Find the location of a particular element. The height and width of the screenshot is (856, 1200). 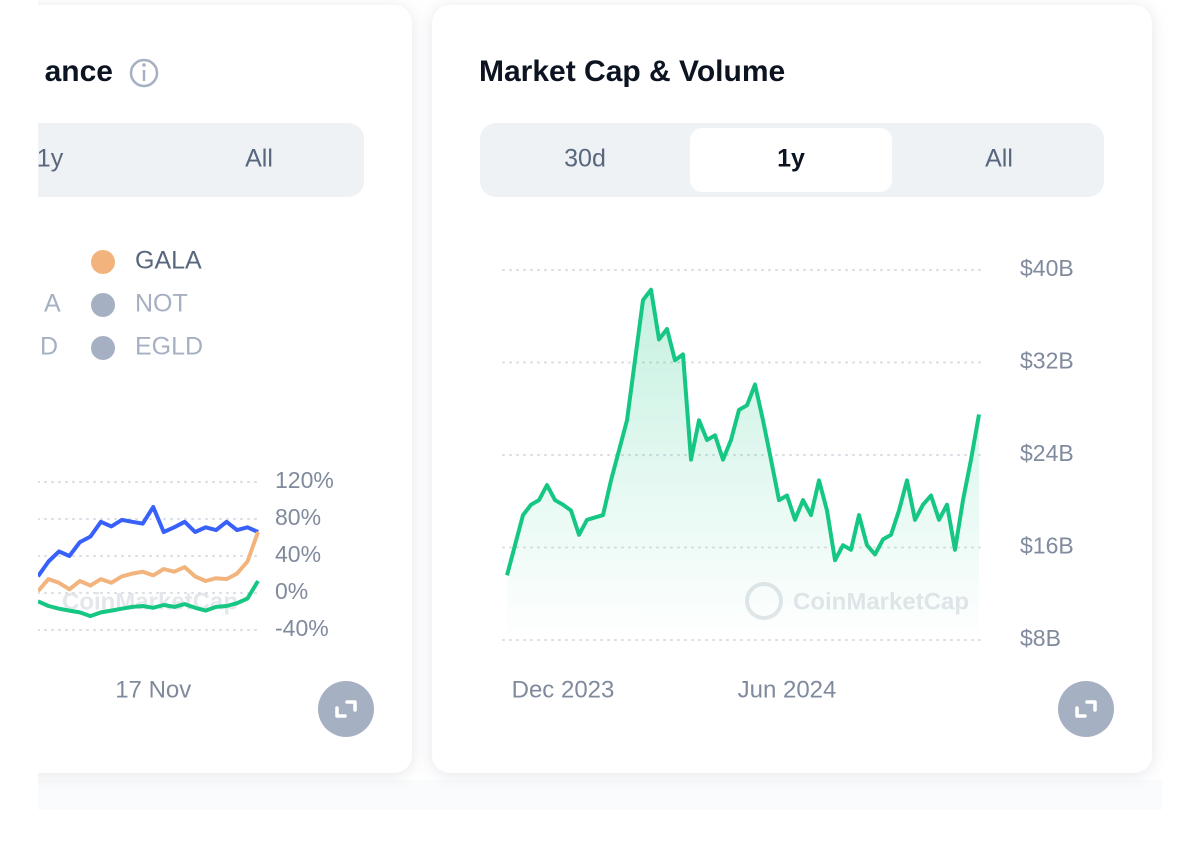

legend-label: NOT is located at coordinates (161, 304).